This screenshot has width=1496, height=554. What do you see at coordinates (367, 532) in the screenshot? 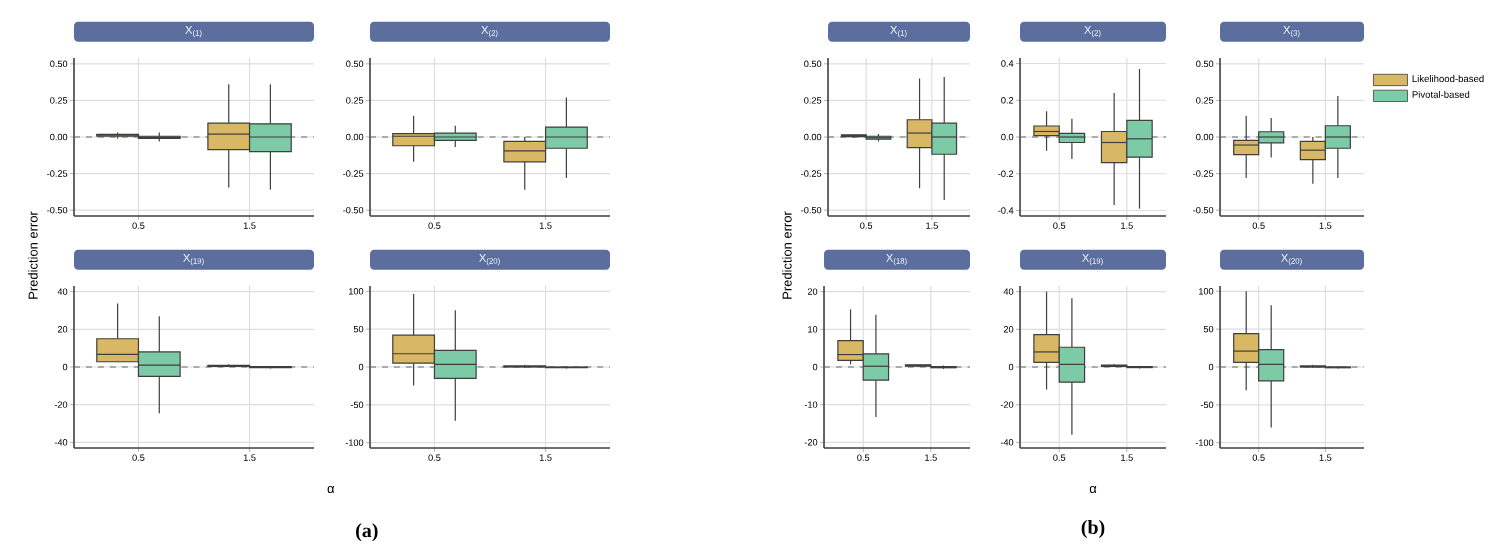
I see `text: (a)` at bounding box center [367, 532].